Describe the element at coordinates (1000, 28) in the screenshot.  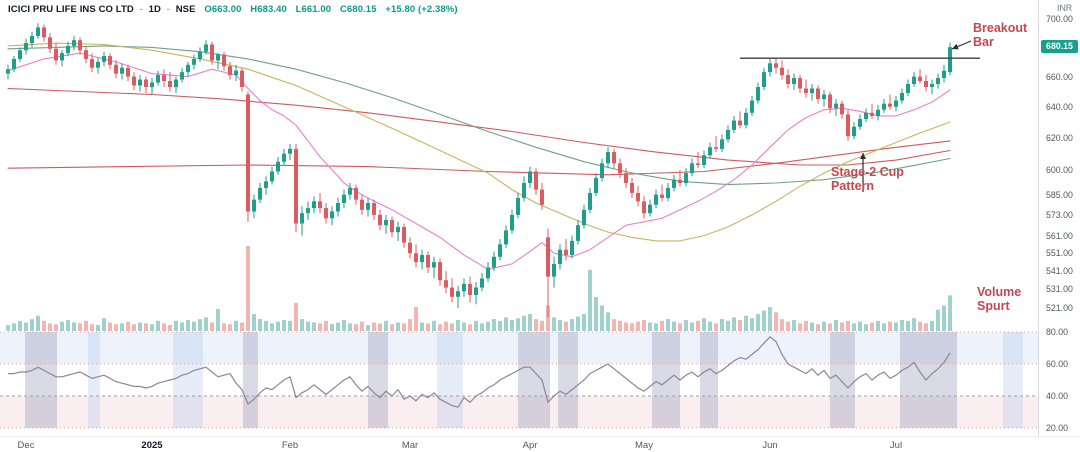
I see `annotation-text: Breakout` at that location.